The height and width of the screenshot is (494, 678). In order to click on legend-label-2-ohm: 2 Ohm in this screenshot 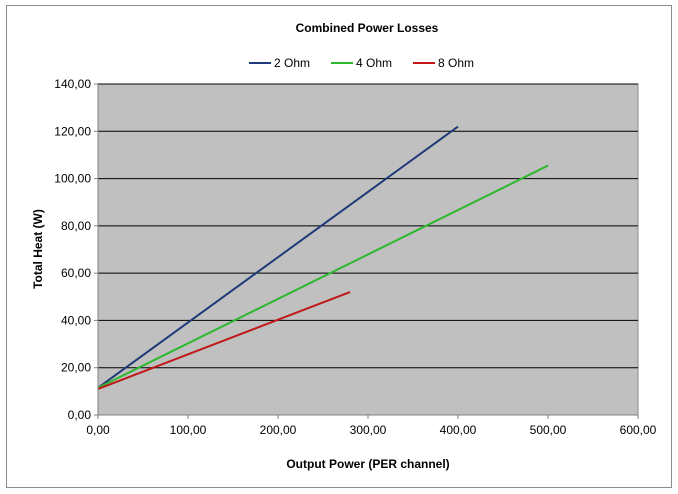, I will do `click(292, 63)`.